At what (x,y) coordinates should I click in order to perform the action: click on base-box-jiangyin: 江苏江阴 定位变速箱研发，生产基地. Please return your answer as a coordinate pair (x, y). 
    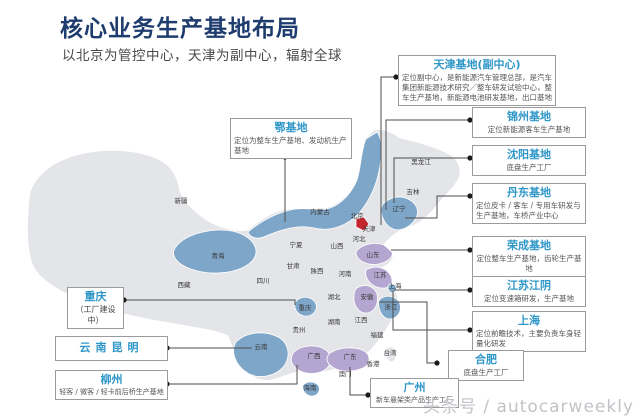
    Looking at the image, I should click on (529, 291).